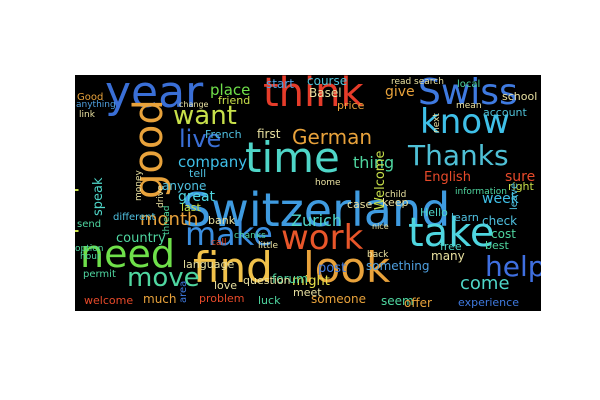 The height and width of the screenshot is (400, 600). What do you see at coordinates (89, 249) in the screenshot?
I see `word-option: option` at bounding box center [89, 249].